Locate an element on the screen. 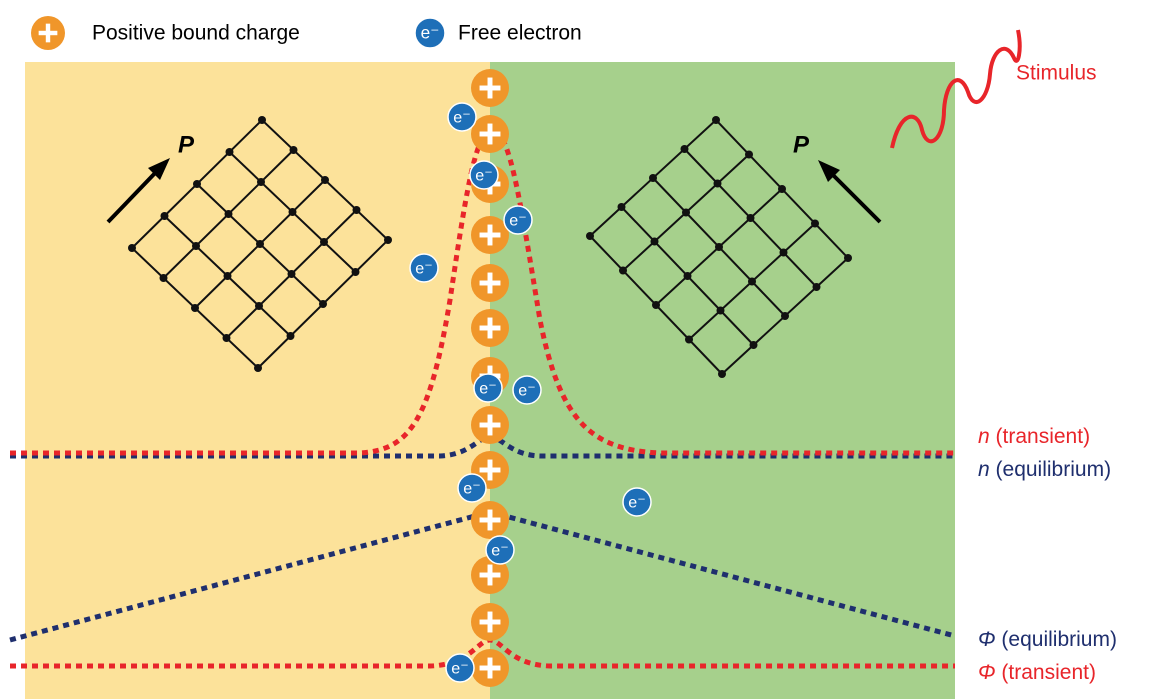  curve-label: Φ (equilibrium) is located at coordinates (1047, 639).